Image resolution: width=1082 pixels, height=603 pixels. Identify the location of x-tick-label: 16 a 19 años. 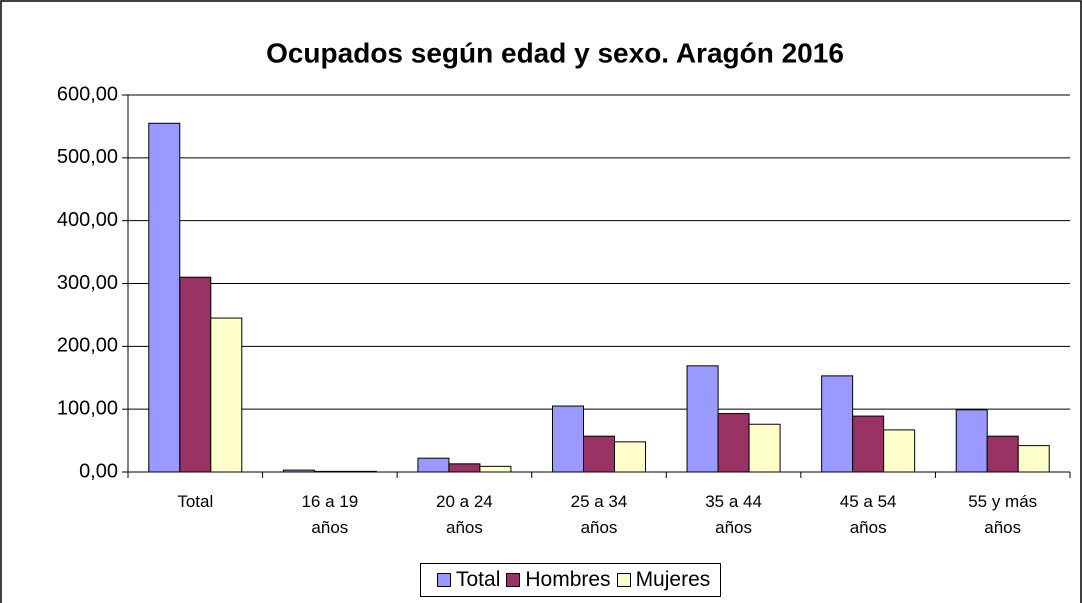
(330, 514).